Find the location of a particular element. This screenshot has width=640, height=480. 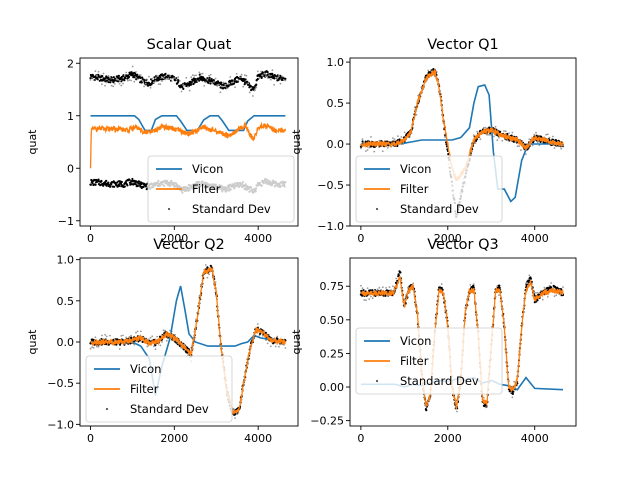

y-tick-label: 0.25 is located at coordinates (332, 353).